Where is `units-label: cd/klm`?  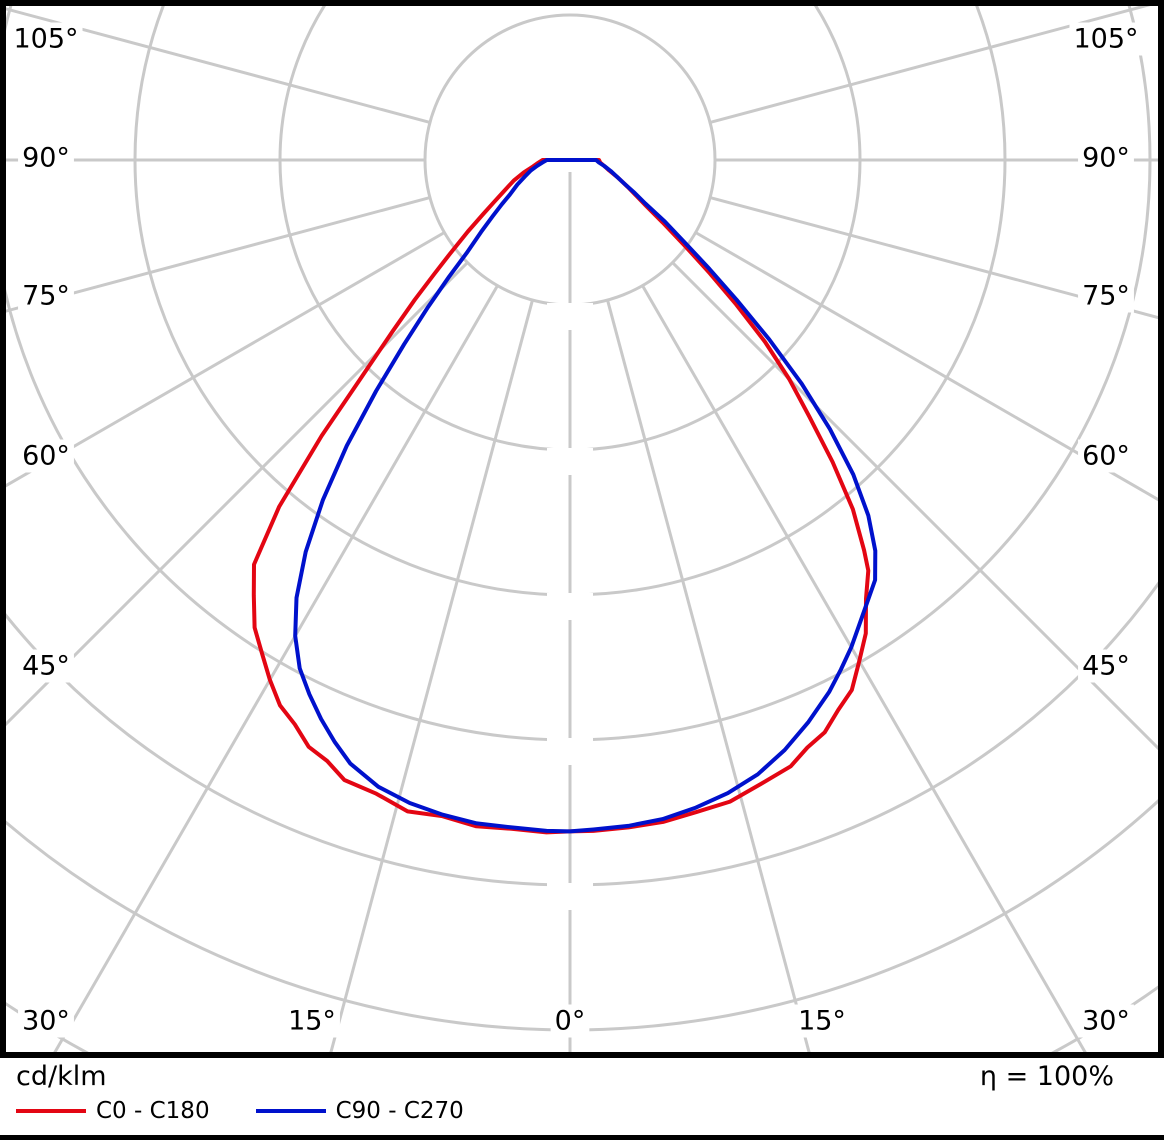
units-label: cd/klm is located at coordinates (61, 1076).